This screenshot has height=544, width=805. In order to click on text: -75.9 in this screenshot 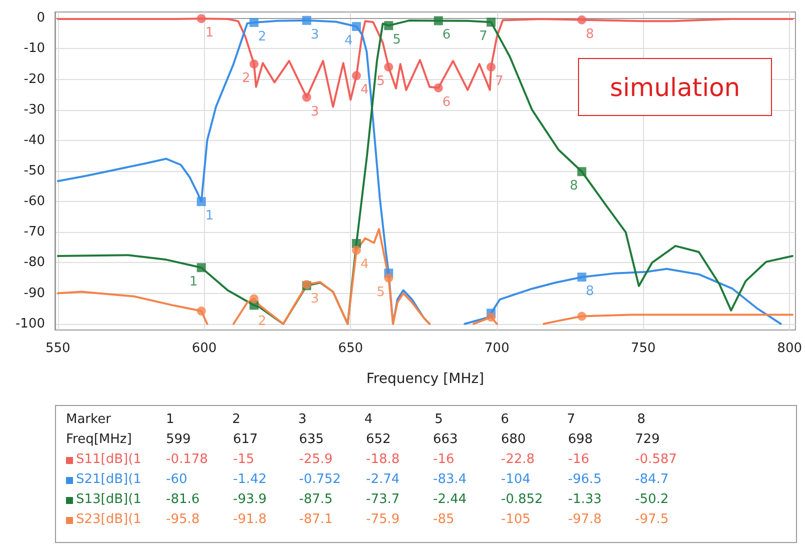, I will do `click(383, 519)`.